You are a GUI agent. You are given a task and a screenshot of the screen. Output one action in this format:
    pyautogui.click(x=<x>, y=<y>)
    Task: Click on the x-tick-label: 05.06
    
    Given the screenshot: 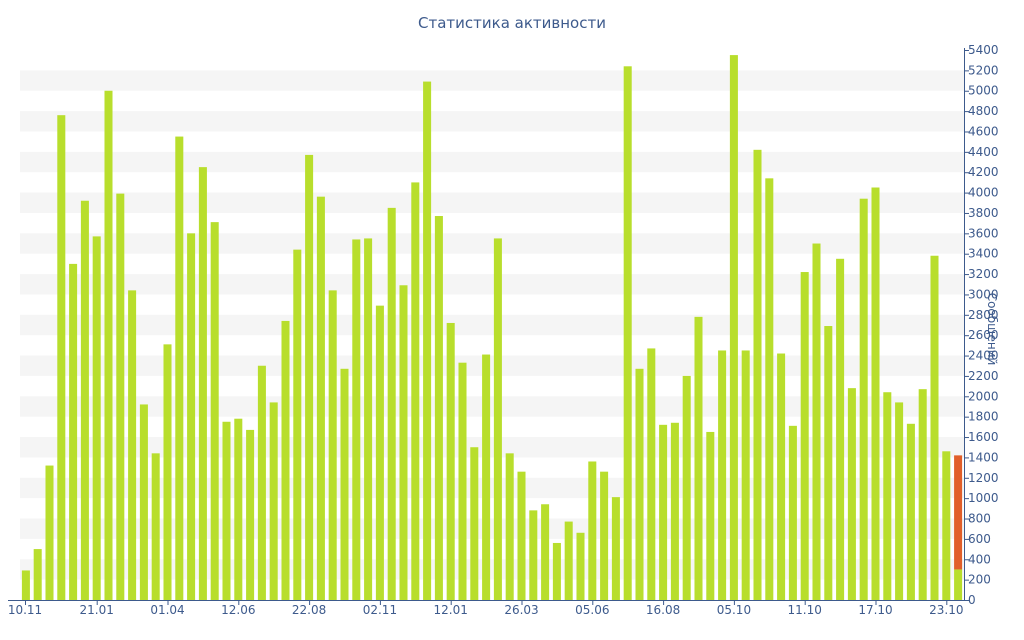 What is the action you would take?
    pyautogui.click(x=592, y=610)
    